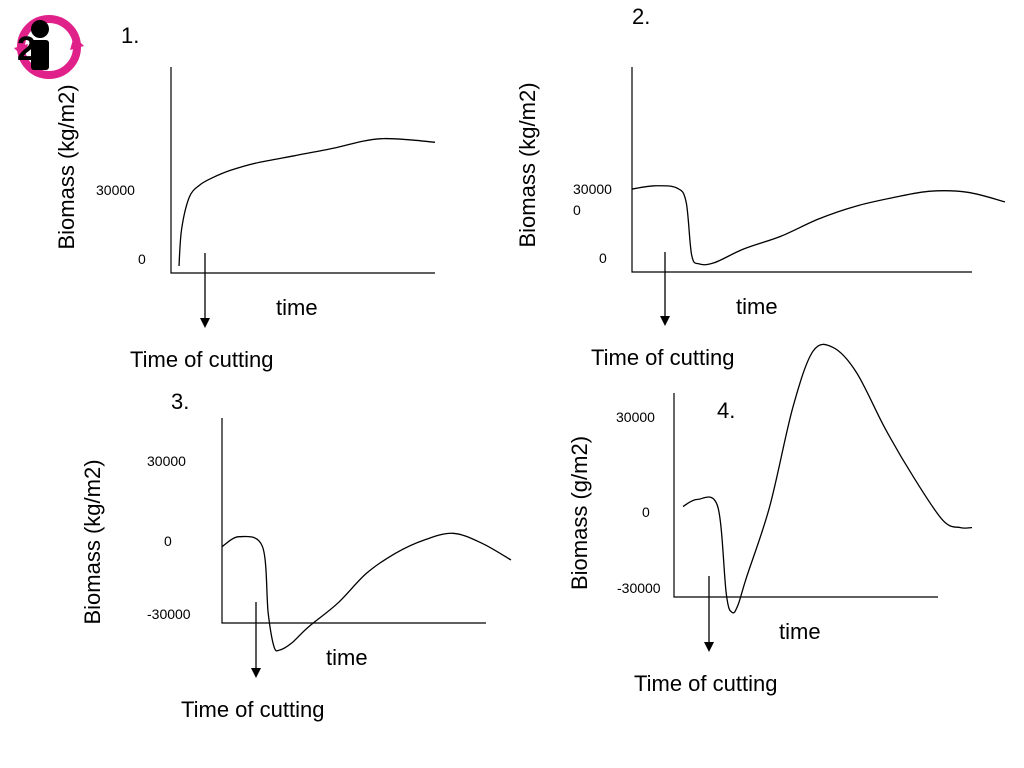  What do you see at coordinates (26, 49) in the screenshot?
I see `svg-text: 2` at bounding box center [26, 49].